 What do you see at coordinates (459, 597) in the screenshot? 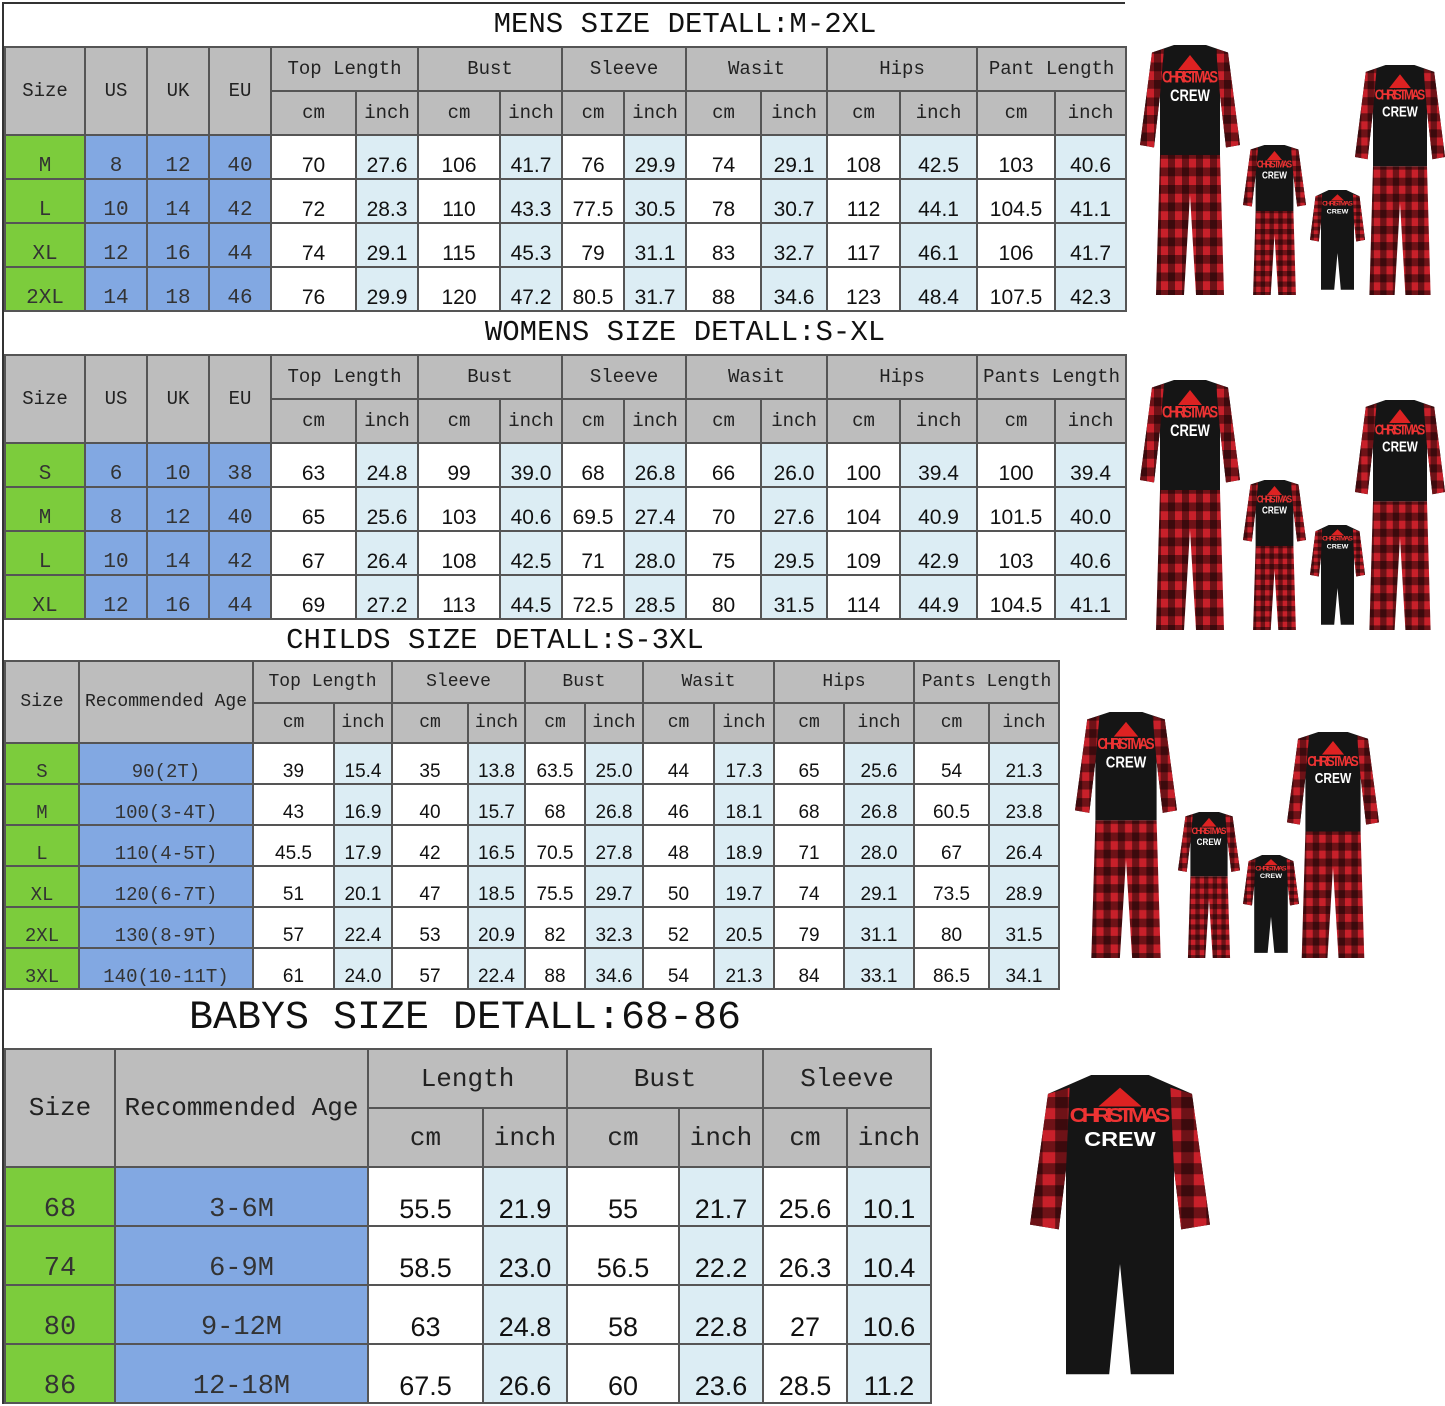
I see `cm-value-cell: 113` at bounding box center [459, 597].